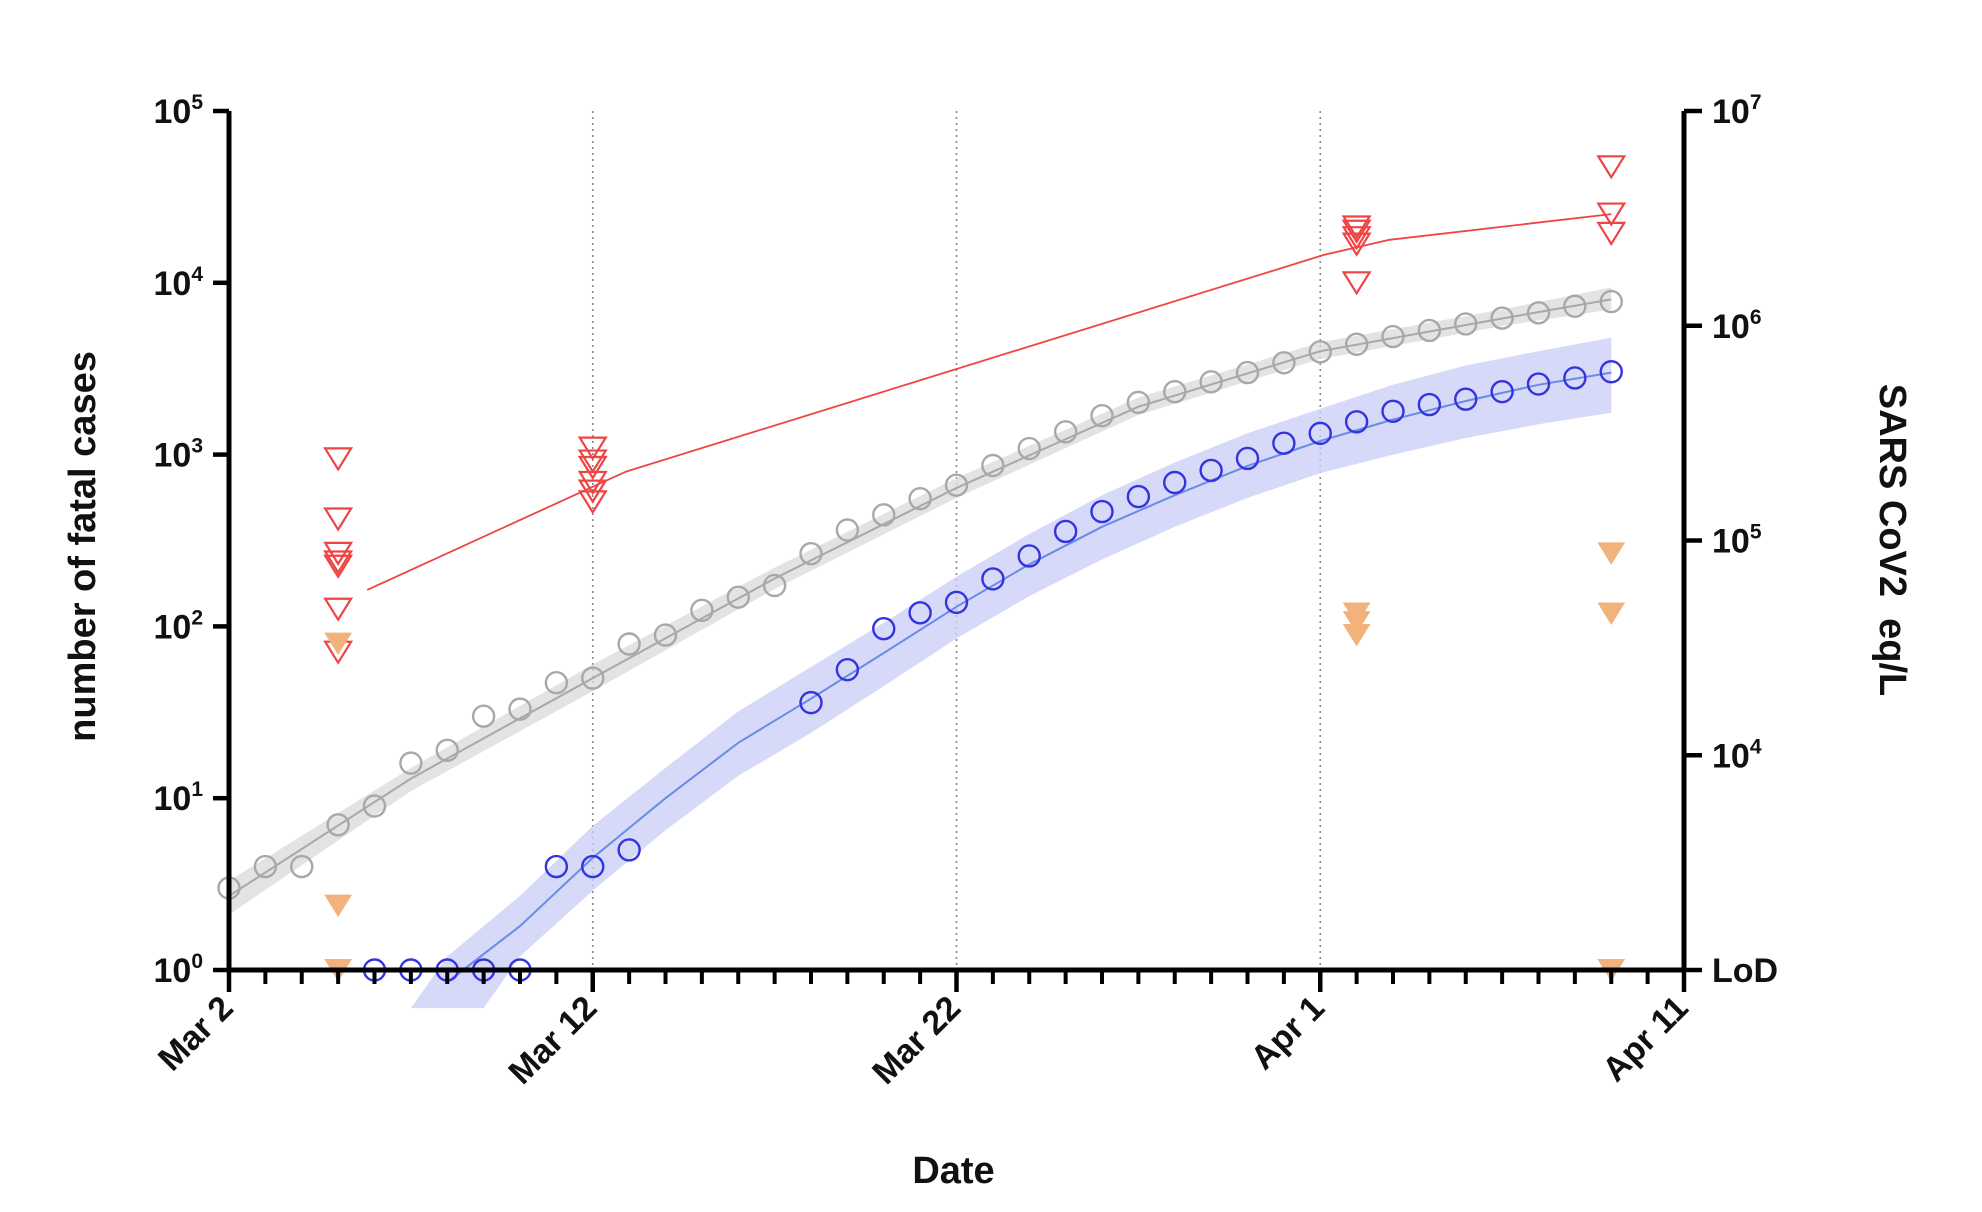  What do you see at coordinates (196, 1034) in the screenshot?
I see `x-tick-label: Mar 2` at bounding box center [196, 1034].